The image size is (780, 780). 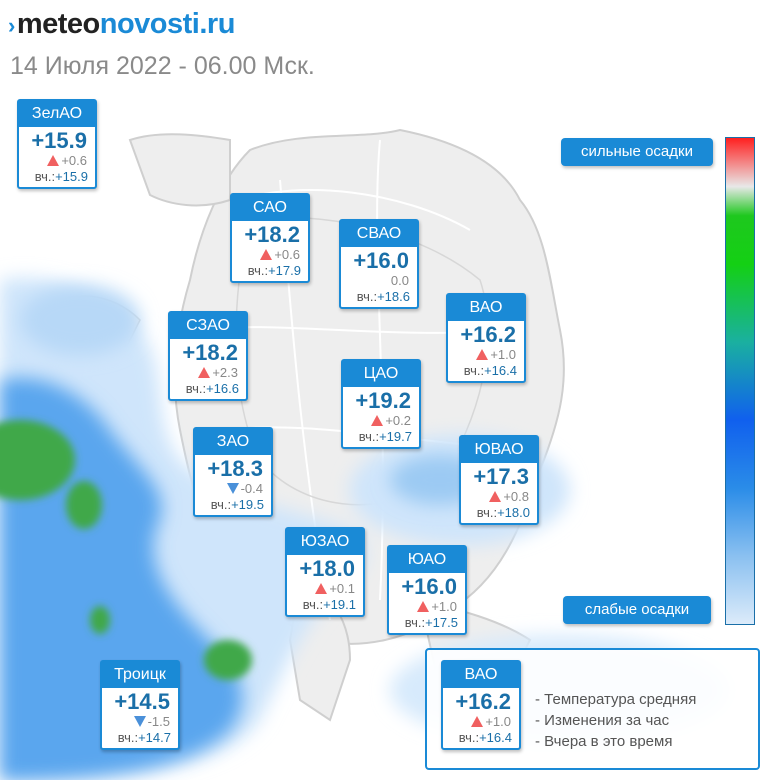 I want to click on district-change: +2.3, so click(x=208, y=373).